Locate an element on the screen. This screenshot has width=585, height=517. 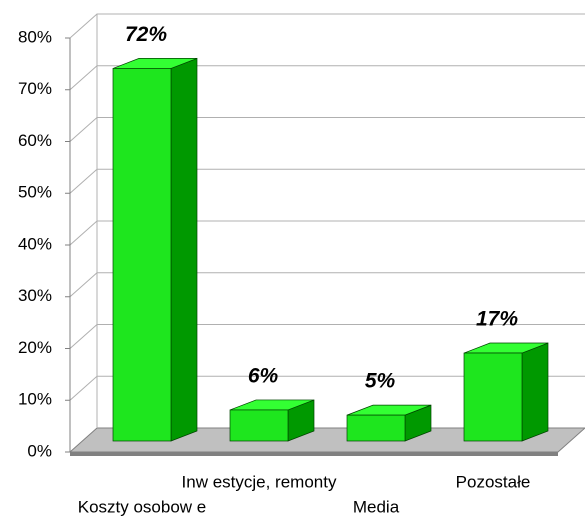
value-label: 17% is located at coordinates (497, 319).